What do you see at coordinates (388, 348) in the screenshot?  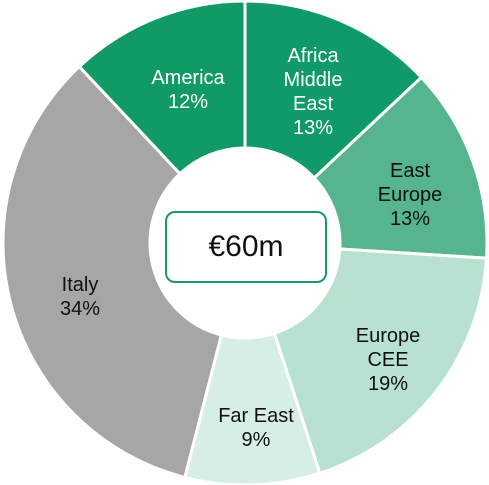 I see `category-label: Europe CEE` at bounding box center [388, 348].